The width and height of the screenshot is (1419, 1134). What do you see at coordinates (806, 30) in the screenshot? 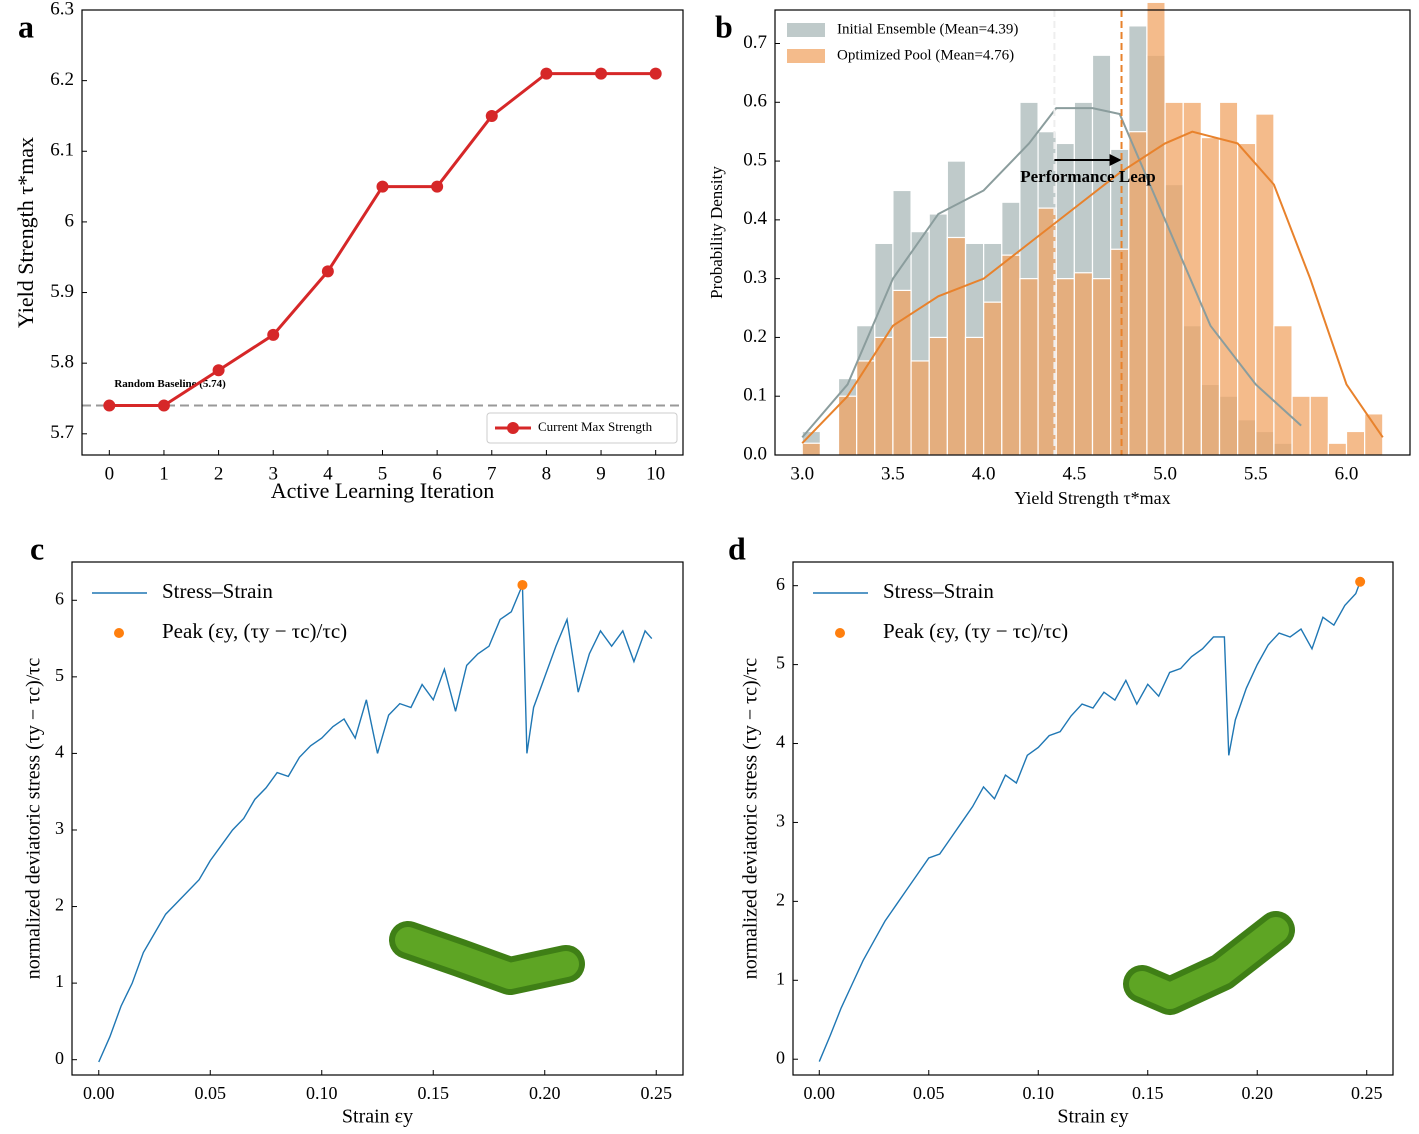
I see `legend-swatch` at bounding box center [806, 30].